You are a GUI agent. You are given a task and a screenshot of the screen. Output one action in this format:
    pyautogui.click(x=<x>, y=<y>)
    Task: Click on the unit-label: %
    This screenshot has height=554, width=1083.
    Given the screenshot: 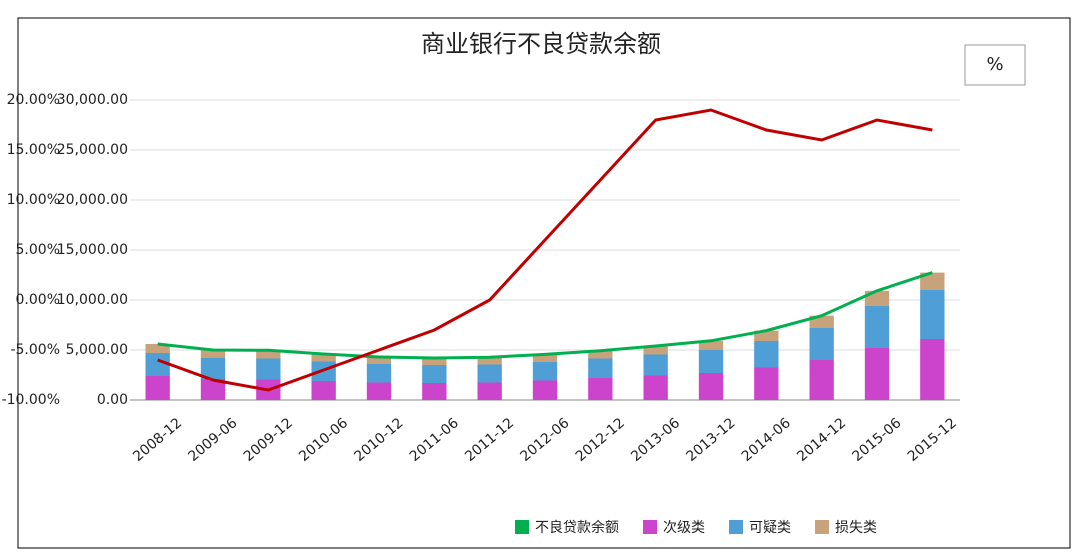 What is the action you would take?
    pyautogui.click(x=994, y=64)
    